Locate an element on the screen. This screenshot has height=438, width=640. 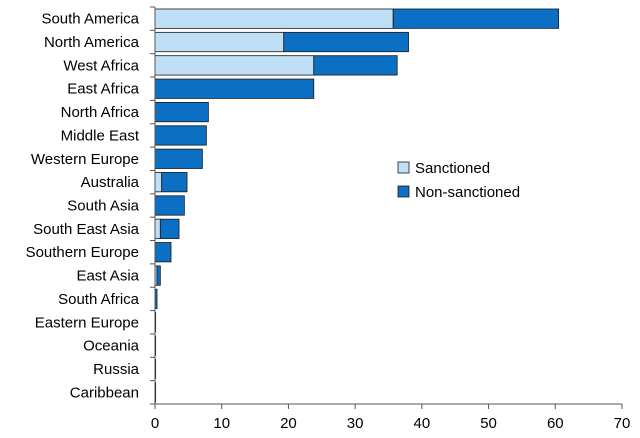
category-label: East Africa is located at coordinates (103, 89).